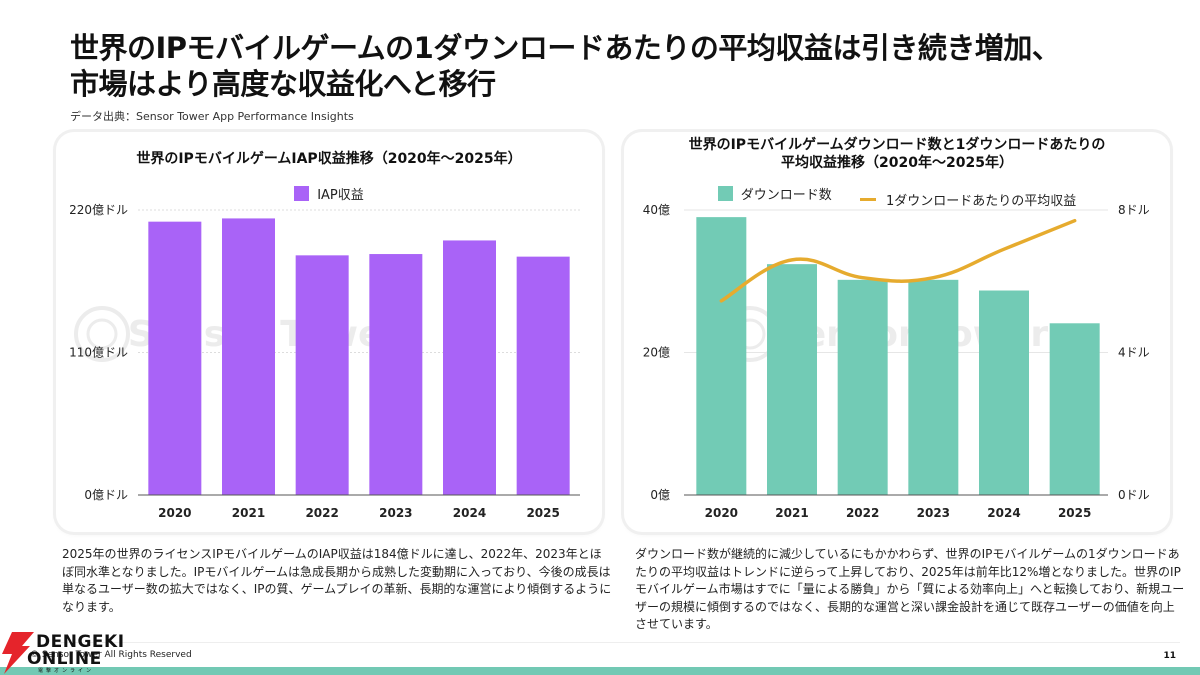  I want to click on legend-swatch-downloads, so click(725, 193).